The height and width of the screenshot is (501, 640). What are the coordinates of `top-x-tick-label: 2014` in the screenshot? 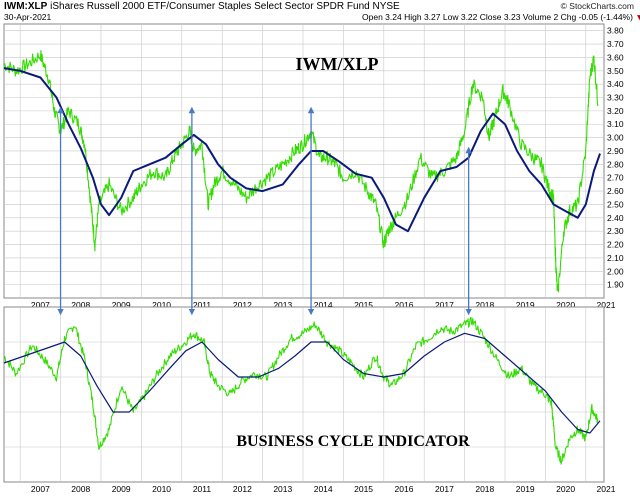 It's located at (323, 305).